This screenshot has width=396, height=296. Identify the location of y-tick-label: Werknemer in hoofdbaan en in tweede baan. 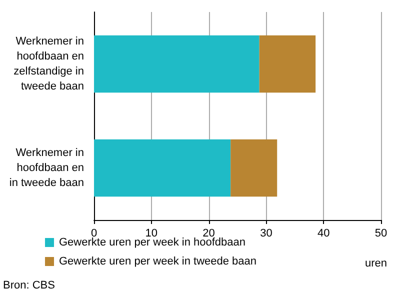
(46, 168).